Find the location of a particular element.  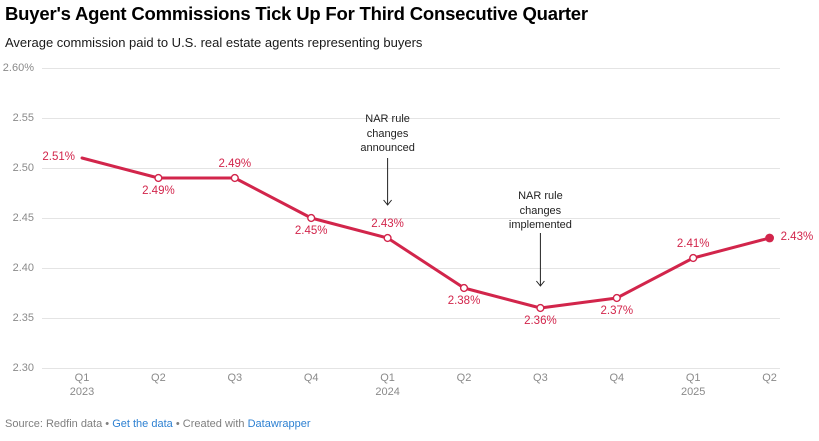

x-axis-year: 2025 is located at coordinates (693, 391).